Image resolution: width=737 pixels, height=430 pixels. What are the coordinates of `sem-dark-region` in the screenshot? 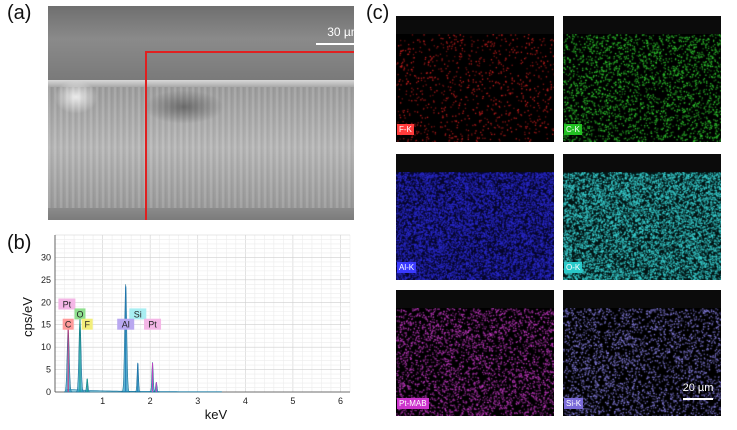 It's located at (184, 107).